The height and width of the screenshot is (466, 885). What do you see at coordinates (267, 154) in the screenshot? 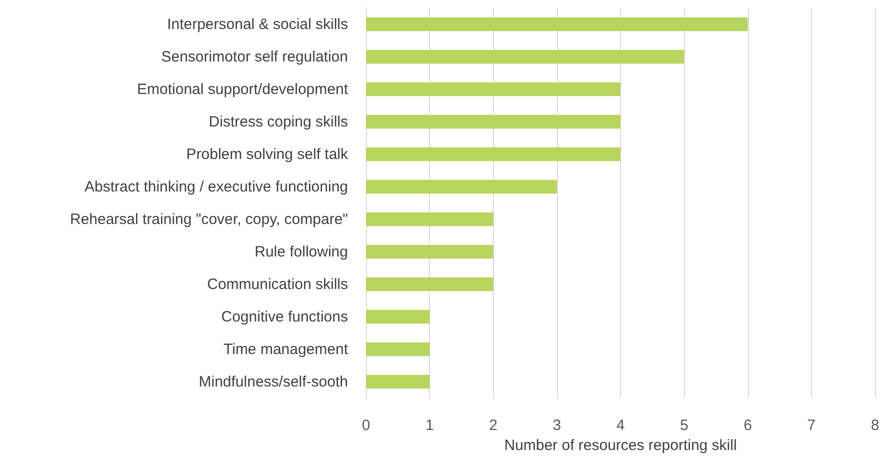
I see `y-tick-label: Problem solving self talk` at bounding box center [267, 154].